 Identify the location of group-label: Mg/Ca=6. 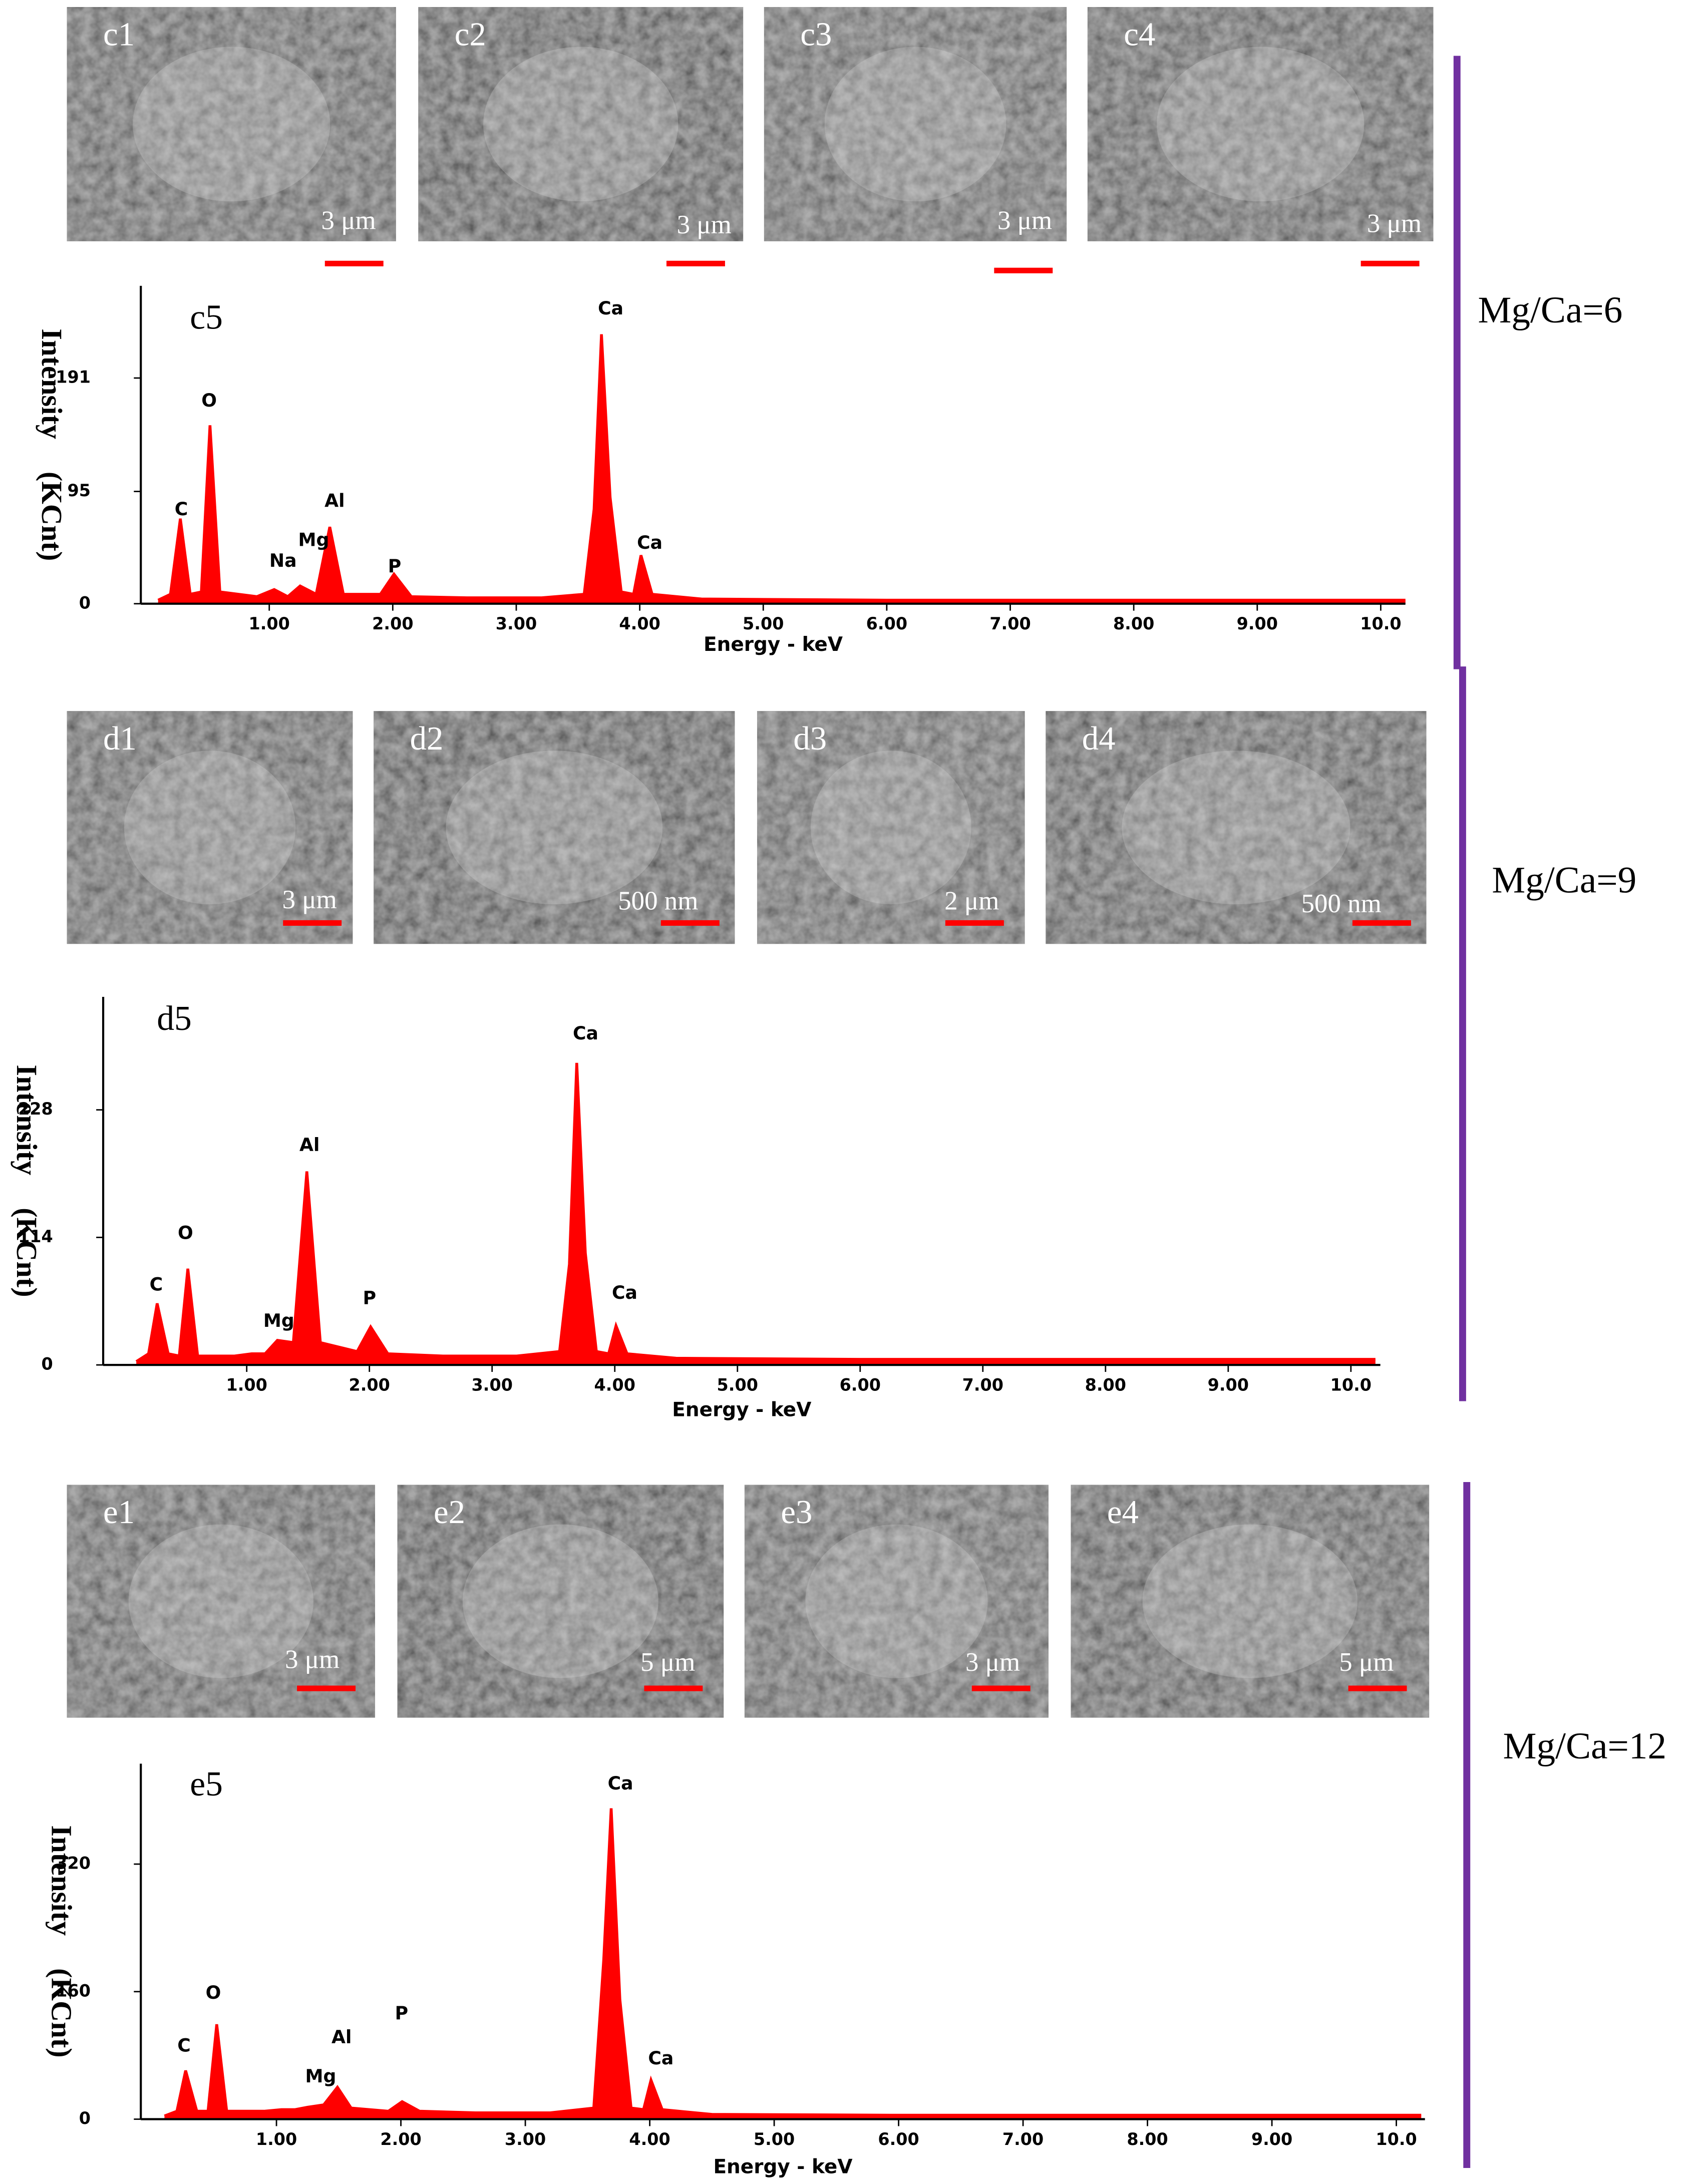
(1550, 310).